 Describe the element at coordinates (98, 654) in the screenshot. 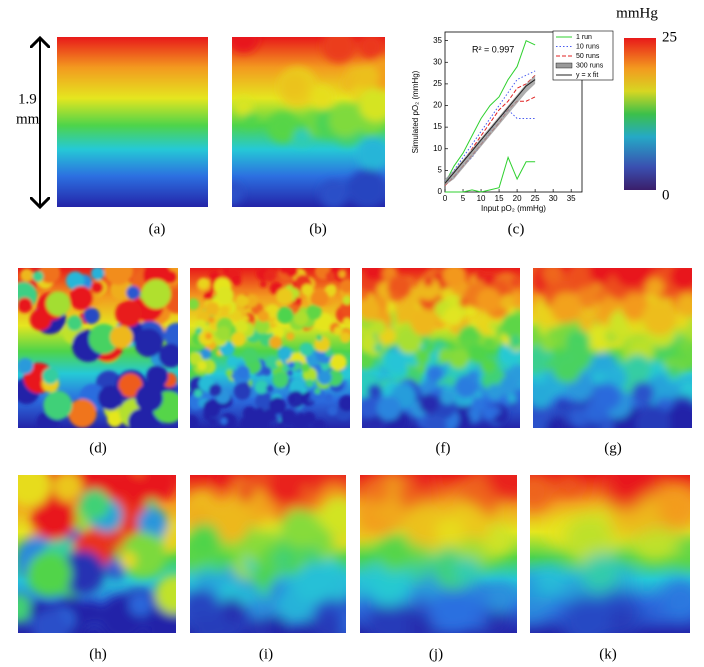

I see `panel-label: (h)` at that location.